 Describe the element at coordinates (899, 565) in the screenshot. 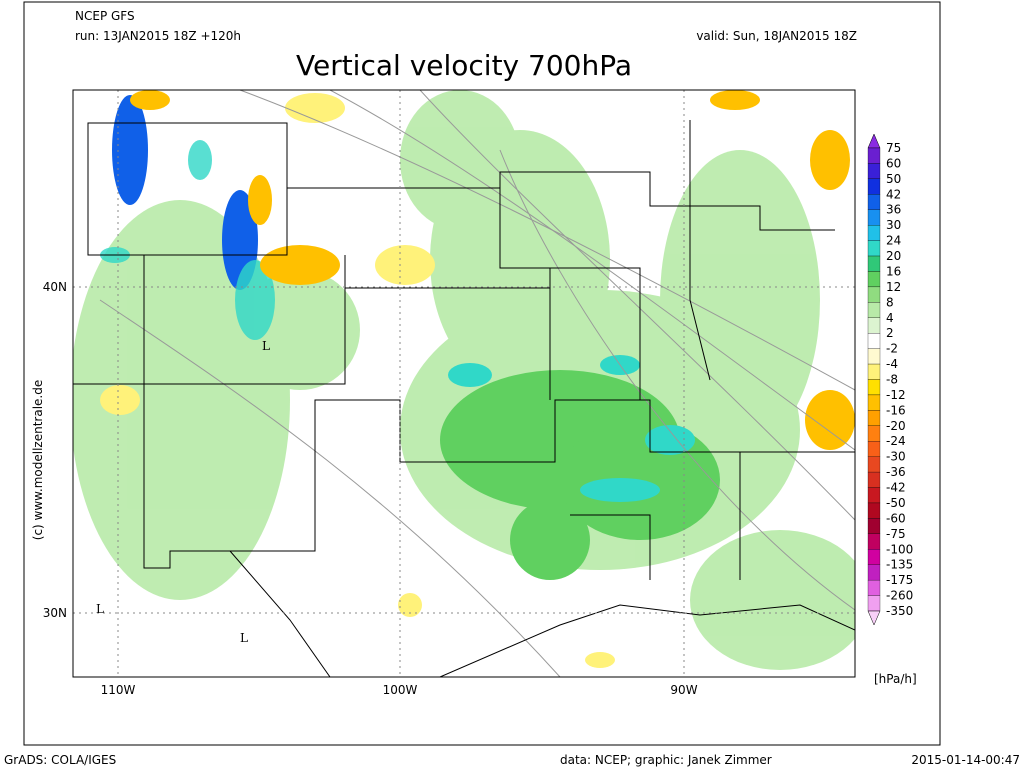

I see `colorbar-label: -135` at that location.